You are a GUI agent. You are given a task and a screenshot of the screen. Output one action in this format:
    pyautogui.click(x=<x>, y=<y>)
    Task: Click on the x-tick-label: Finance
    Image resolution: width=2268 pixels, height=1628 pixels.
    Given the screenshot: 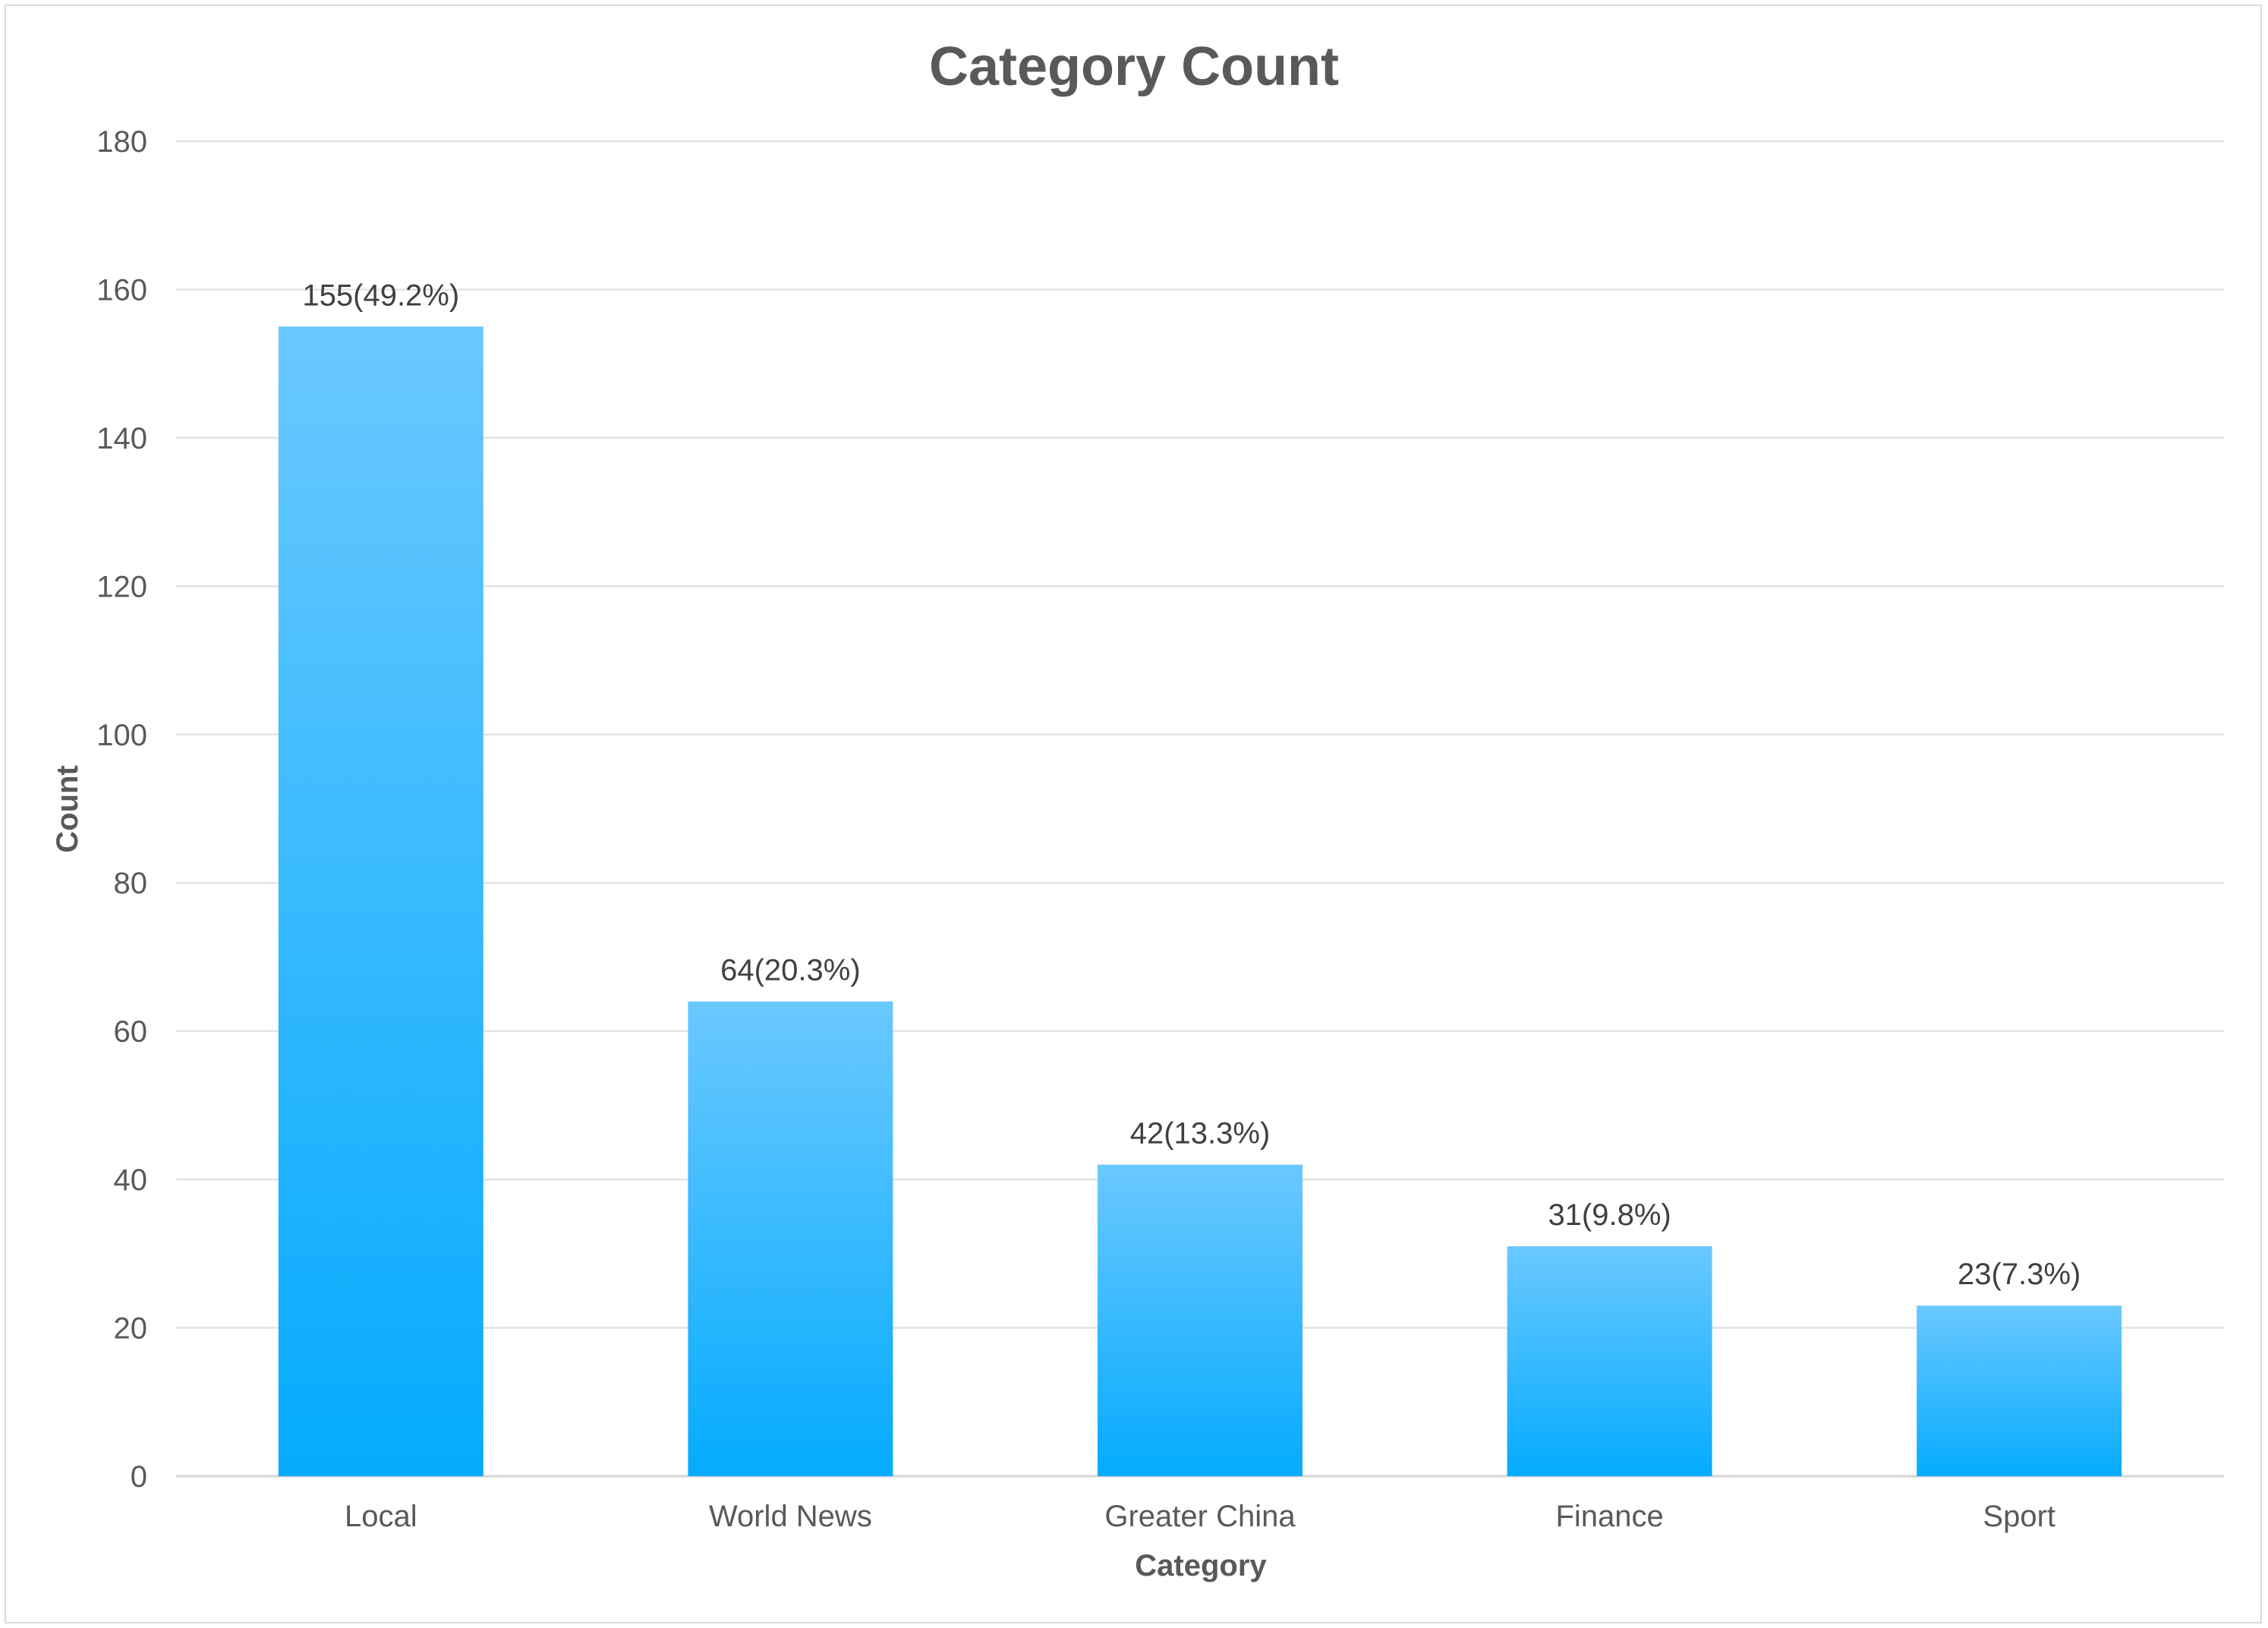 What is the action you would take?
    pyautogui.click(x=1609, y=1516)
    